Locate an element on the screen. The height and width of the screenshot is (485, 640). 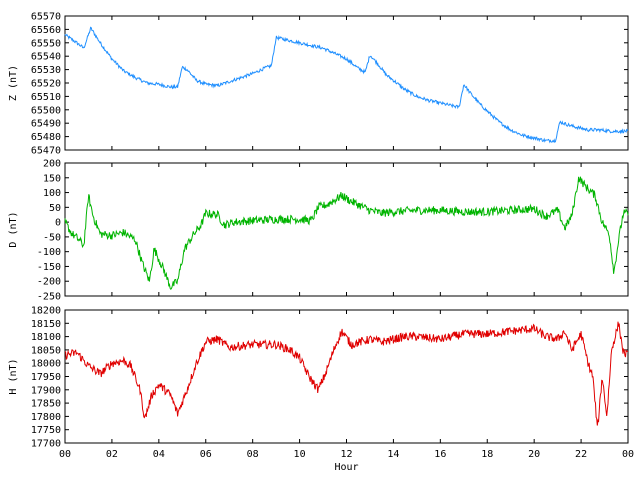
y-tick-label-h-5: 17950 is located at coordinates (46, 377).